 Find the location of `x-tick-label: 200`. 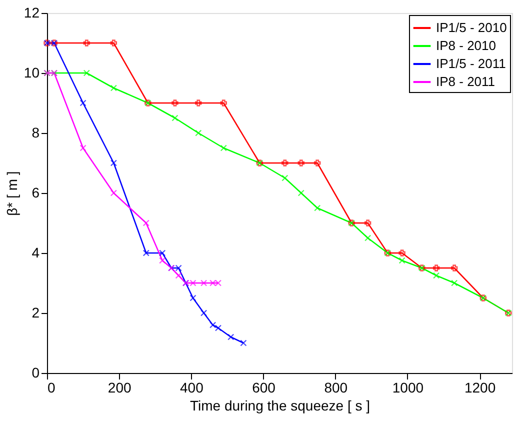

x-tick-label: 200 is located at coordinates (120, 388).